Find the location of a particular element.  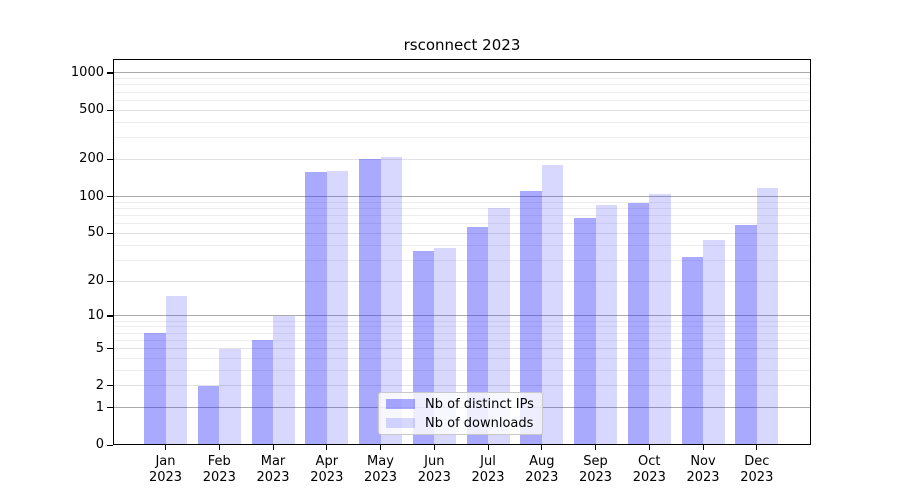

bar-nov-ips is located at coordinates (692, 350).